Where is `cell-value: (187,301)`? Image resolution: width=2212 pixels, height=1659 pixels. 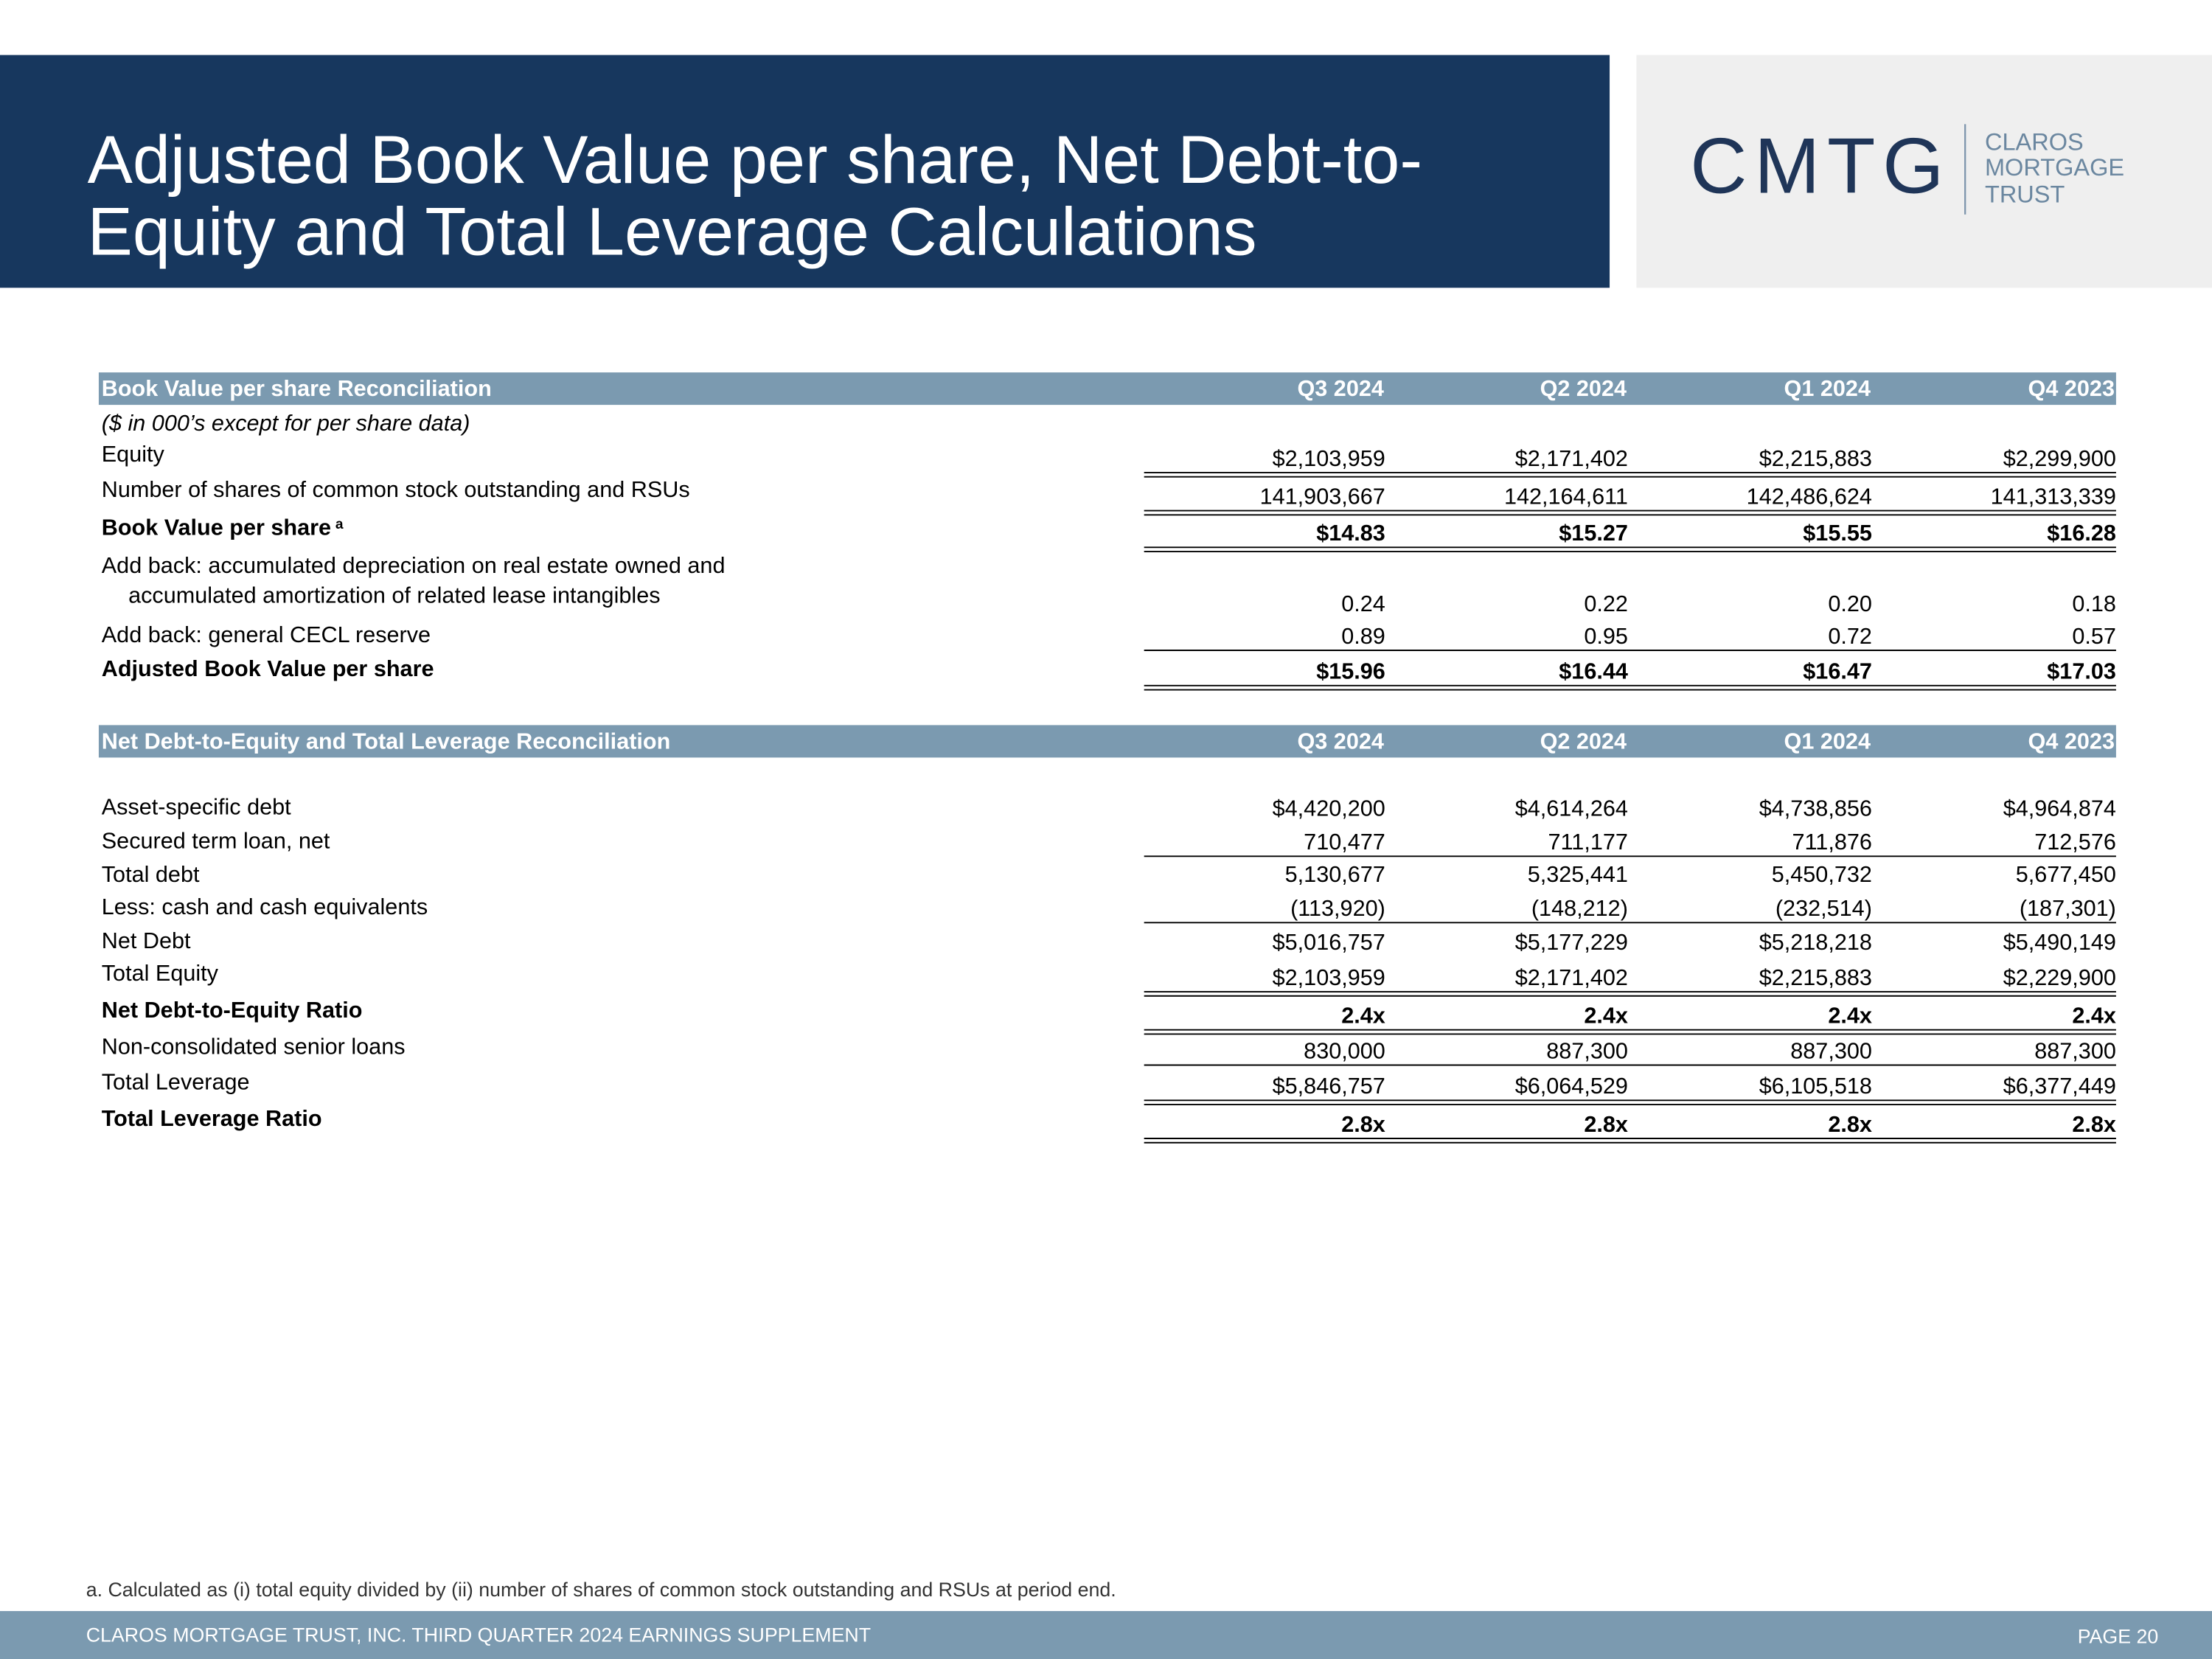
cell-value: (187,301) is located at coordinates (2068, 908).